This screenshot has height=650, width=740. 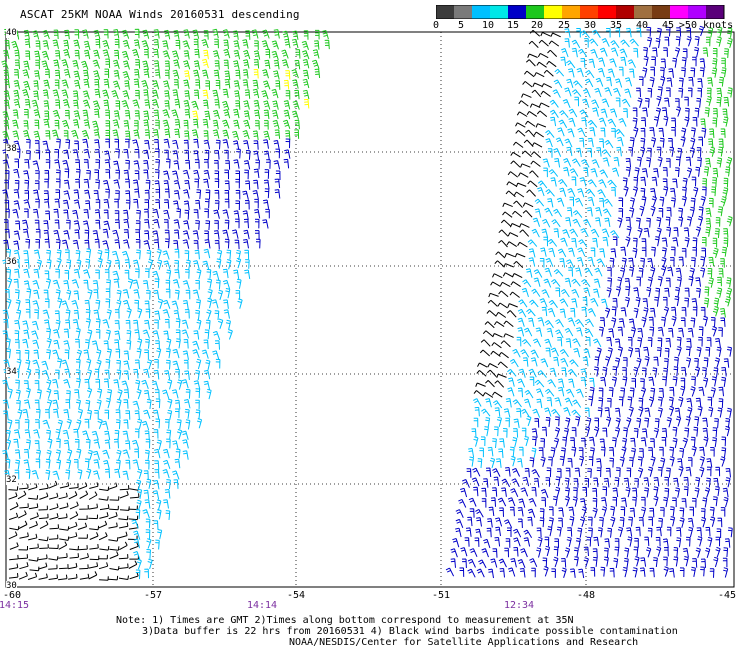 I want to click on colorbar-frame, so click(x=580, y=12).